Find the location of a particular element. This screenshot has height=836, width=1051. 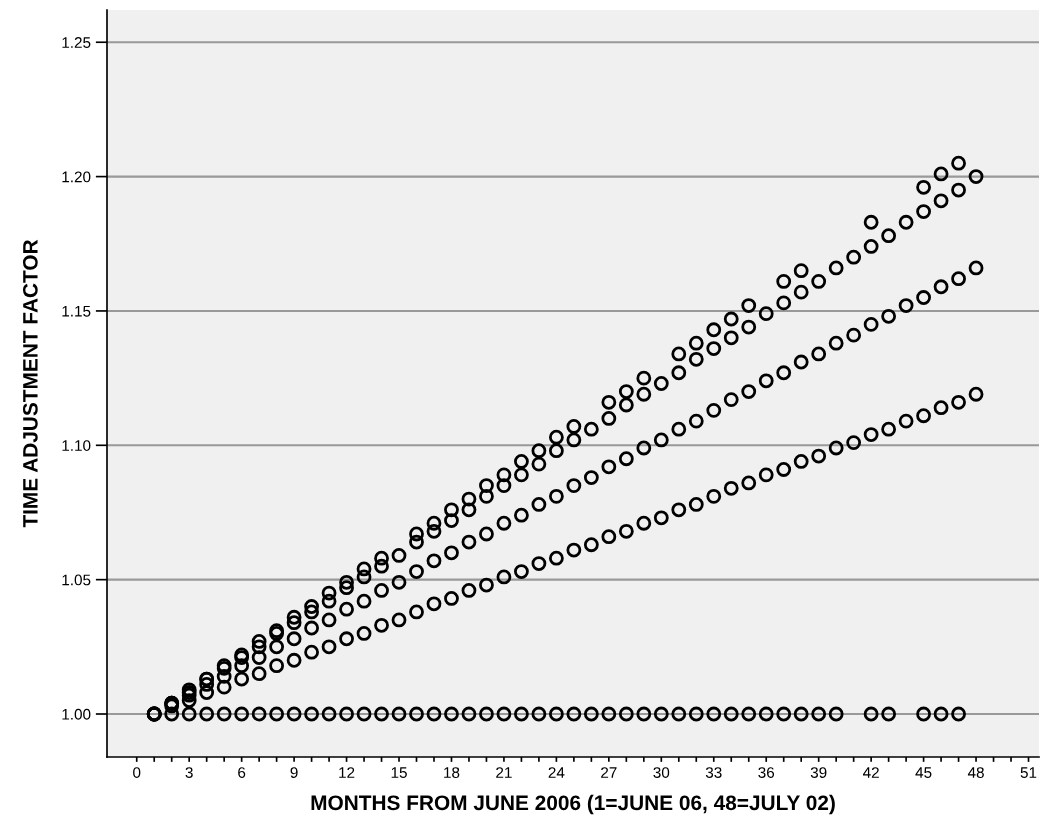

x-tick-label: 9 is located at coordinates (294, 772).